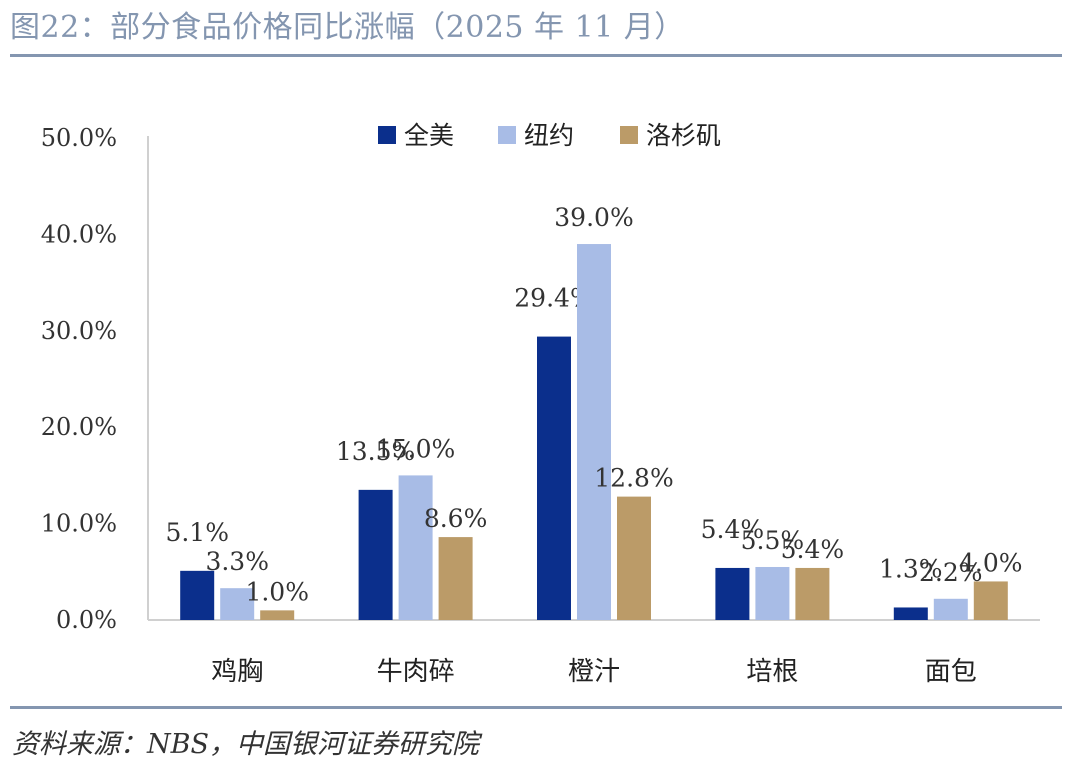  Describe the element at coordinates (79, 234) in the screenshot. I see `y-tick-label: 40.0%` at that location.